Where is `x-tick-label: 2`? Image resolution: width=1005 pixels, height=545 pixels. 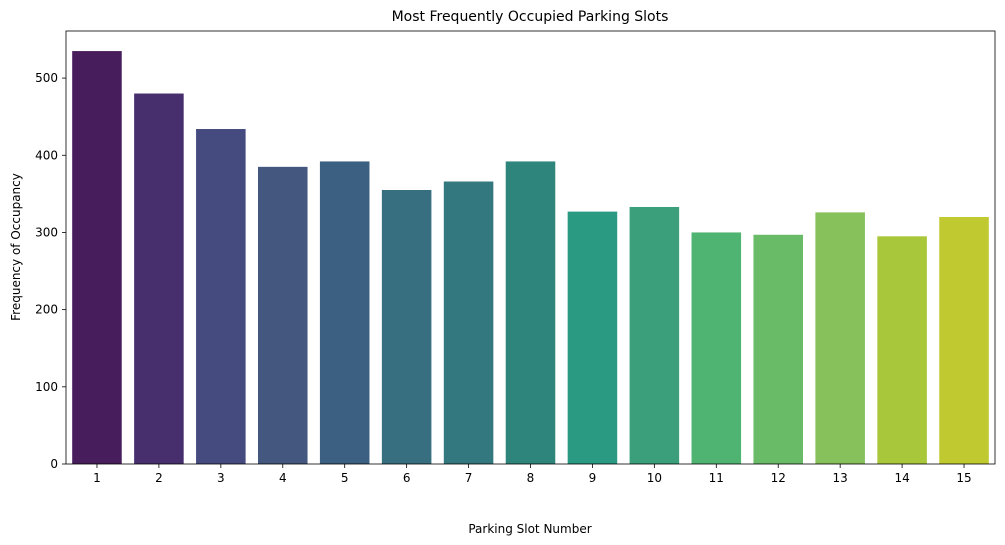 x-tick-label: 2 is located at coordinates (159, 478).